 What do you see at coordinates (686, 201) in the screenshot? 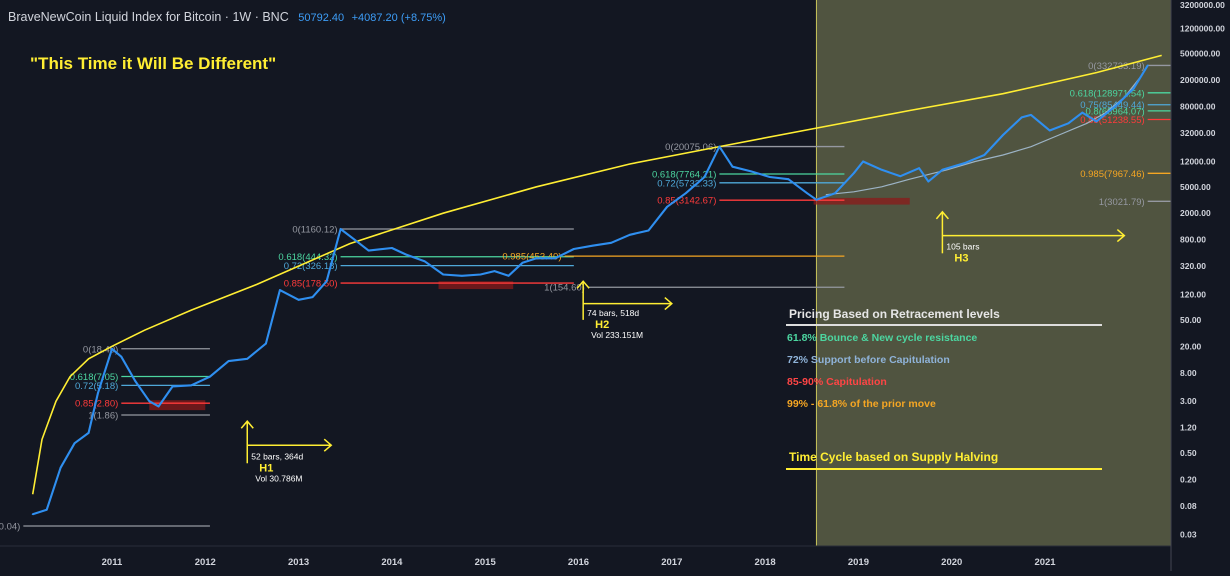
I see `fib-label-c3-4: 0.85(3142.67)` at bounding box center [686, 201].